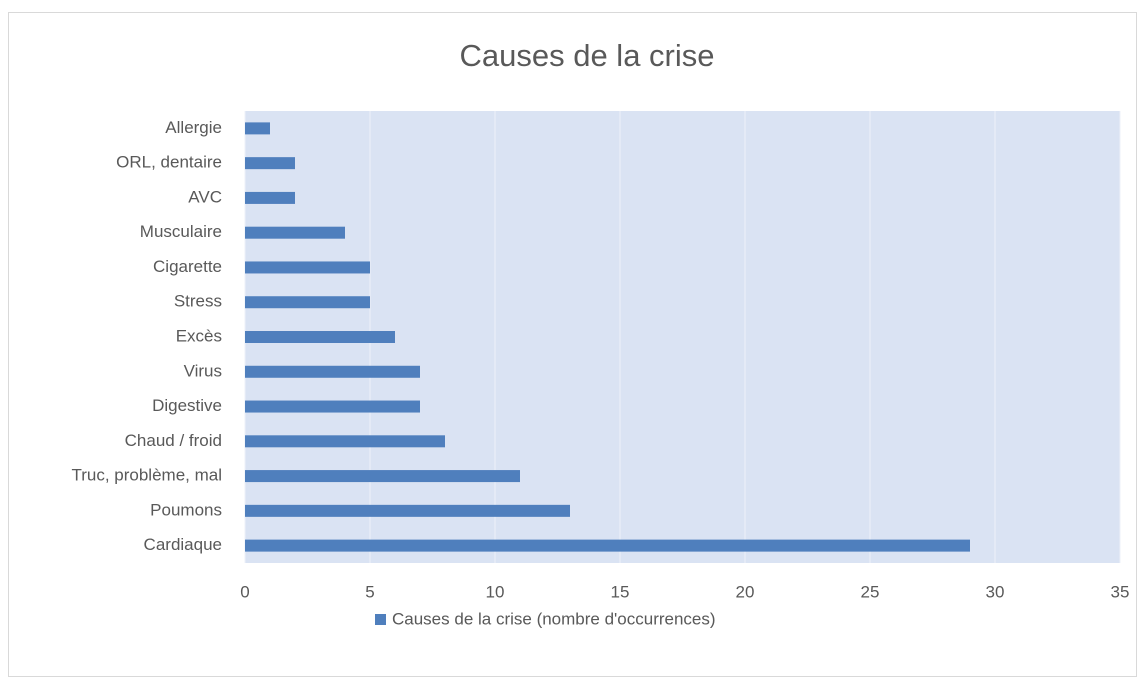 The width and height of the screenshot is (1146, 678). I want to click on chart-title: Causes de la crise, so click(586, 55).